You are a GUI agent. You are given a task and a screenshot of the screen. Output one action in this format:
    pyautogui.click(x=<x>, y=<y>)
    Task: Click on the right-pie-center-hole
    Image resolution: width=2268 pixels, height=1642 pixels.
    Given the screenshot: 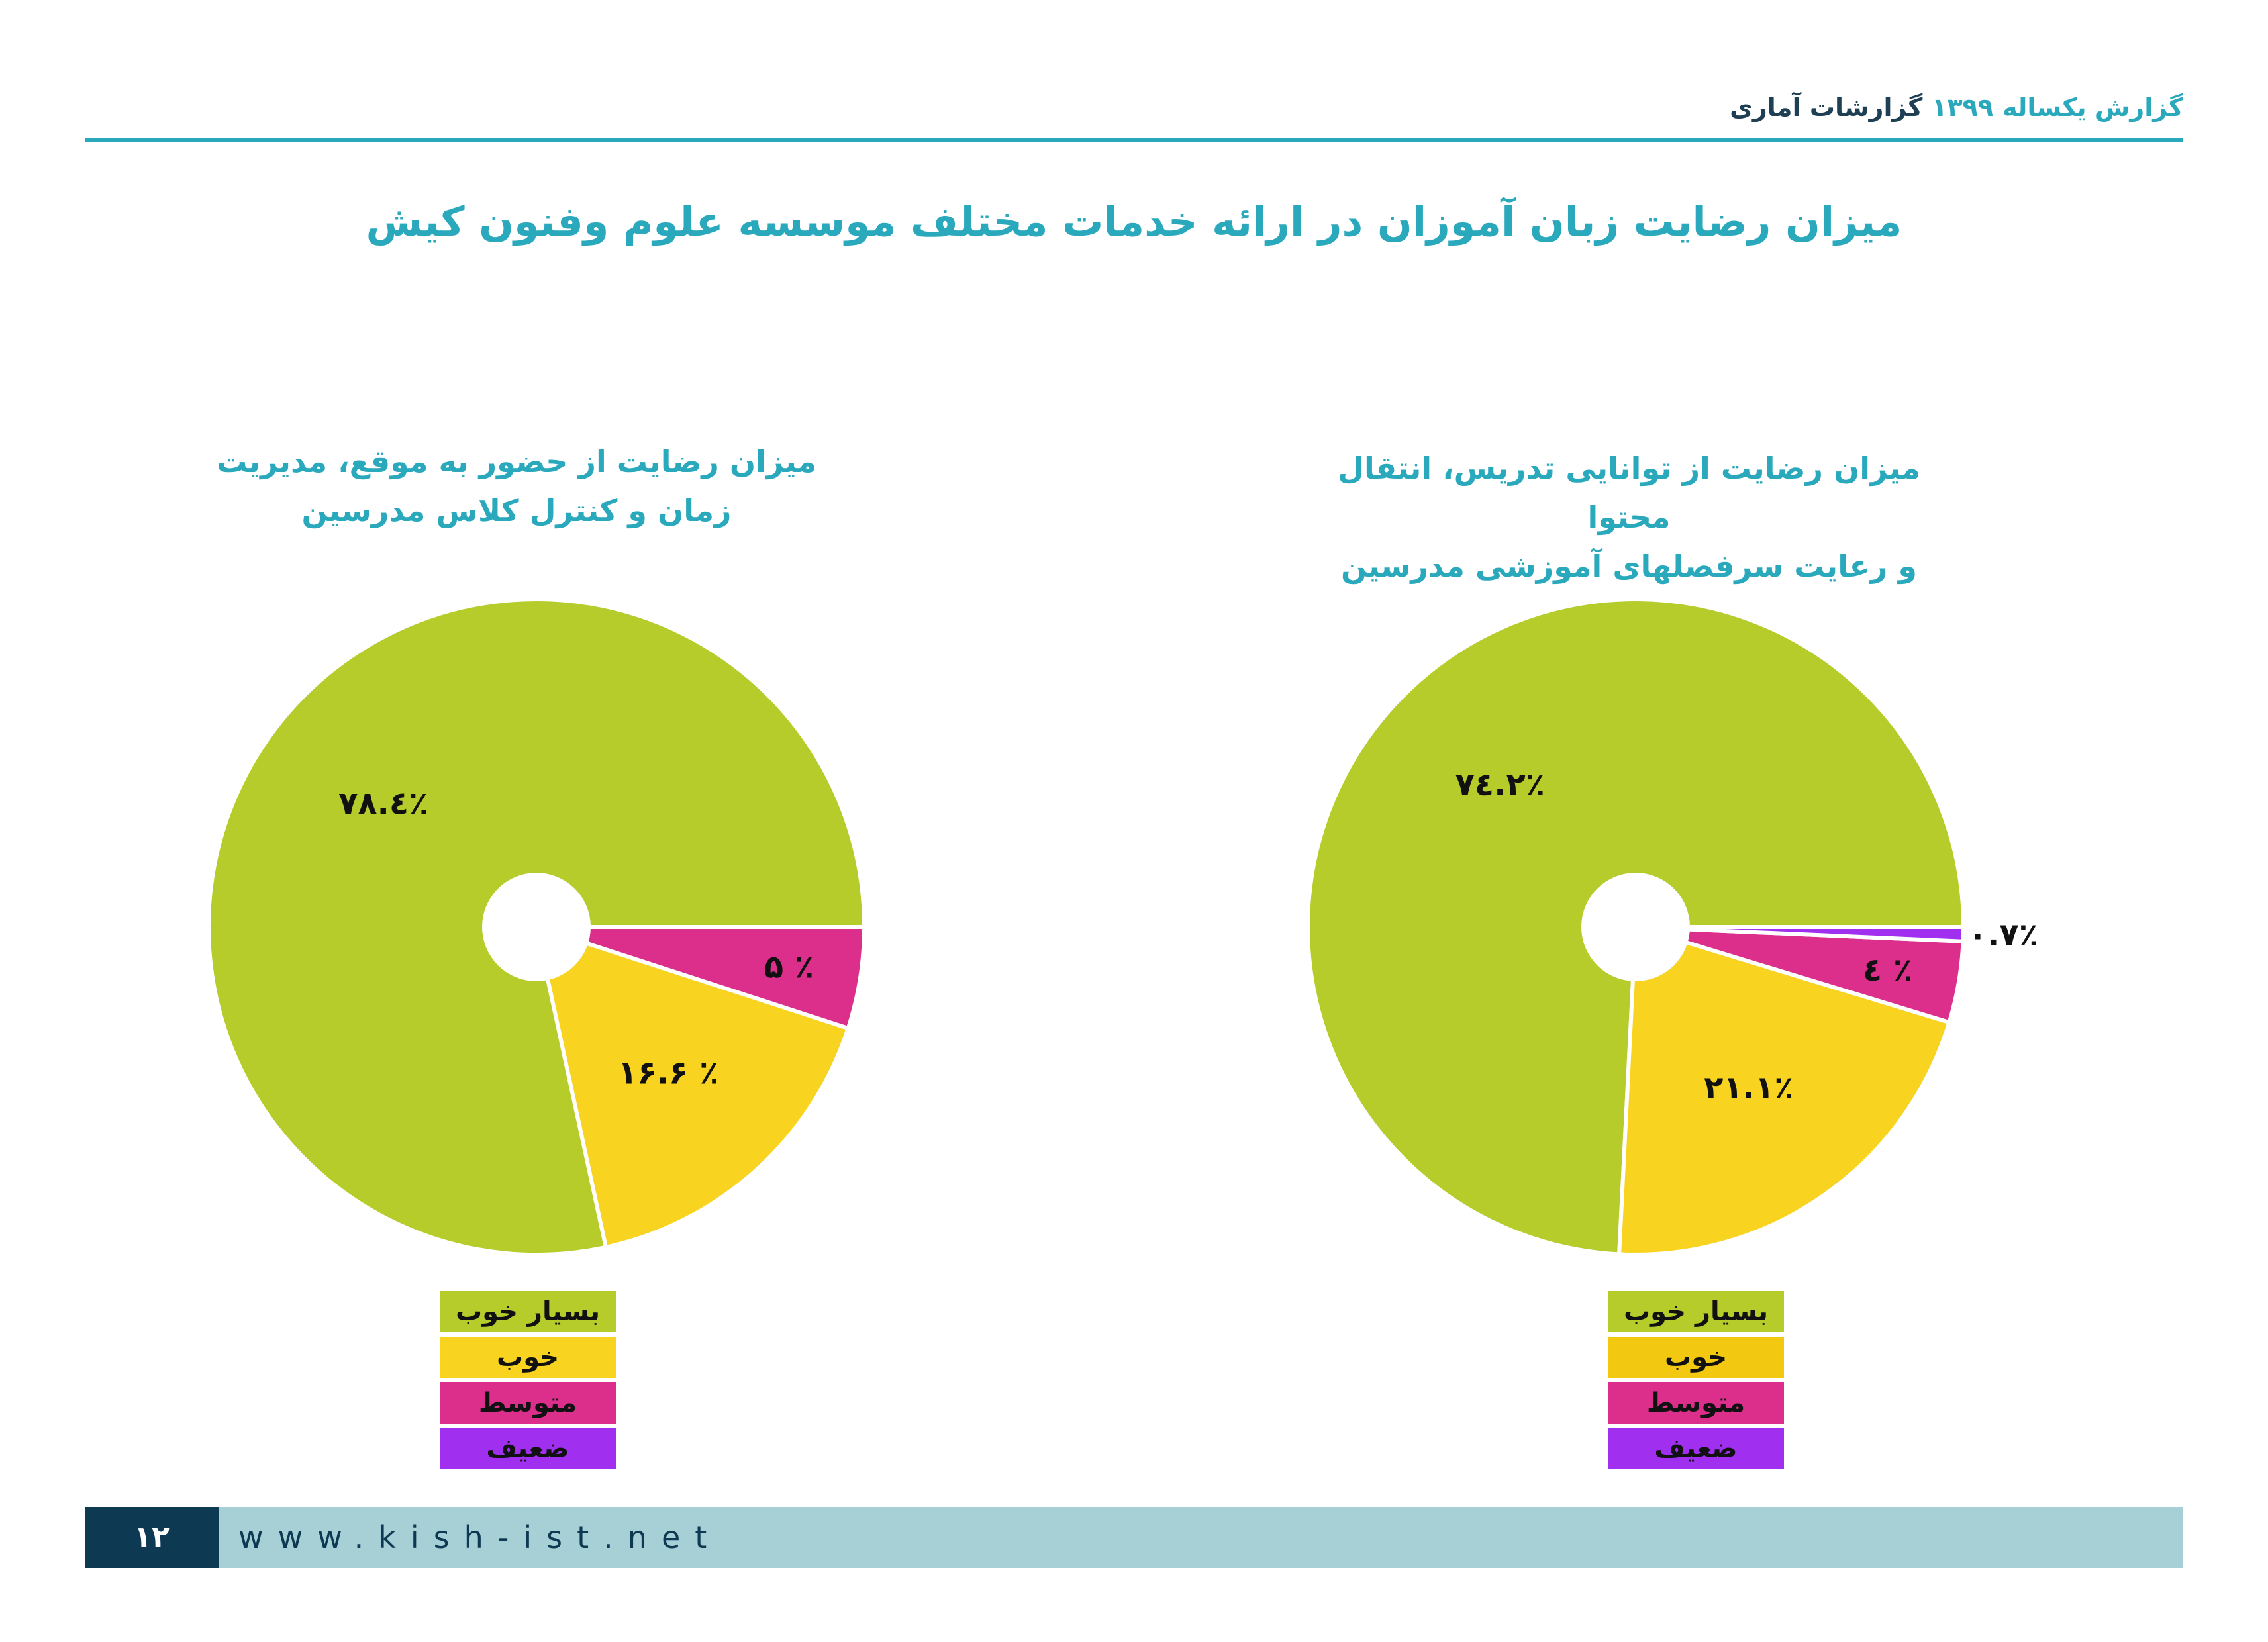 What is the action you would take?
    pyautogui.click(x=1635, y=927)
    